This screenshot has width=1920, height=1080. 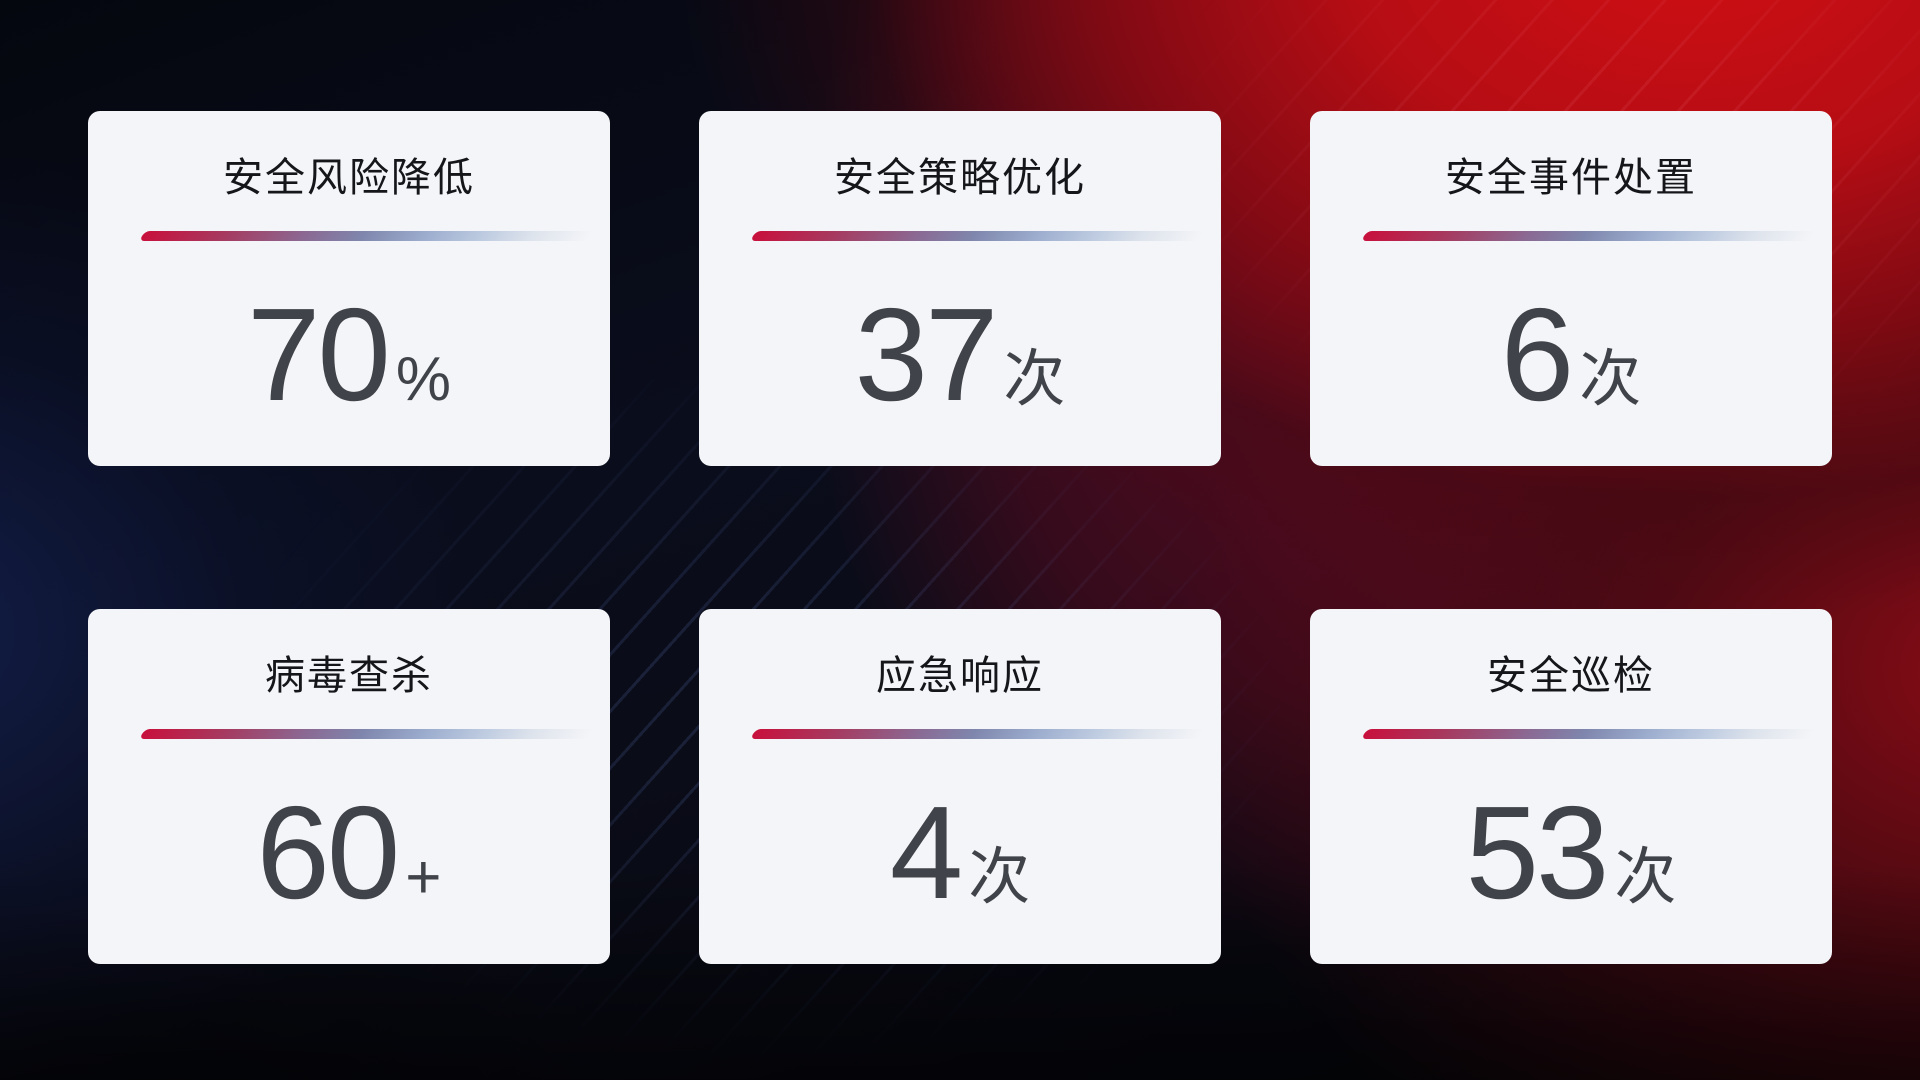 What do you see at coordinates (960, 676) in the screenshot?
I see `card-title: 应急响应` at bounding box center [960, 676].